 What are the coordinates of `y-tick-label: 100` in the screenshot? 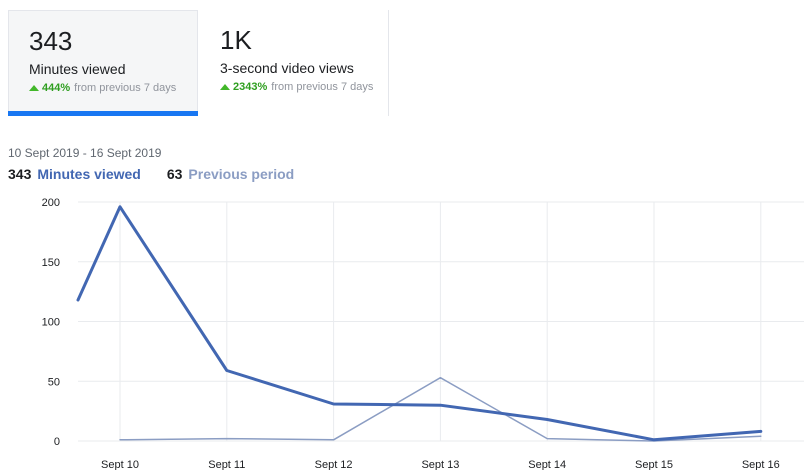 It's located at (51, 323).